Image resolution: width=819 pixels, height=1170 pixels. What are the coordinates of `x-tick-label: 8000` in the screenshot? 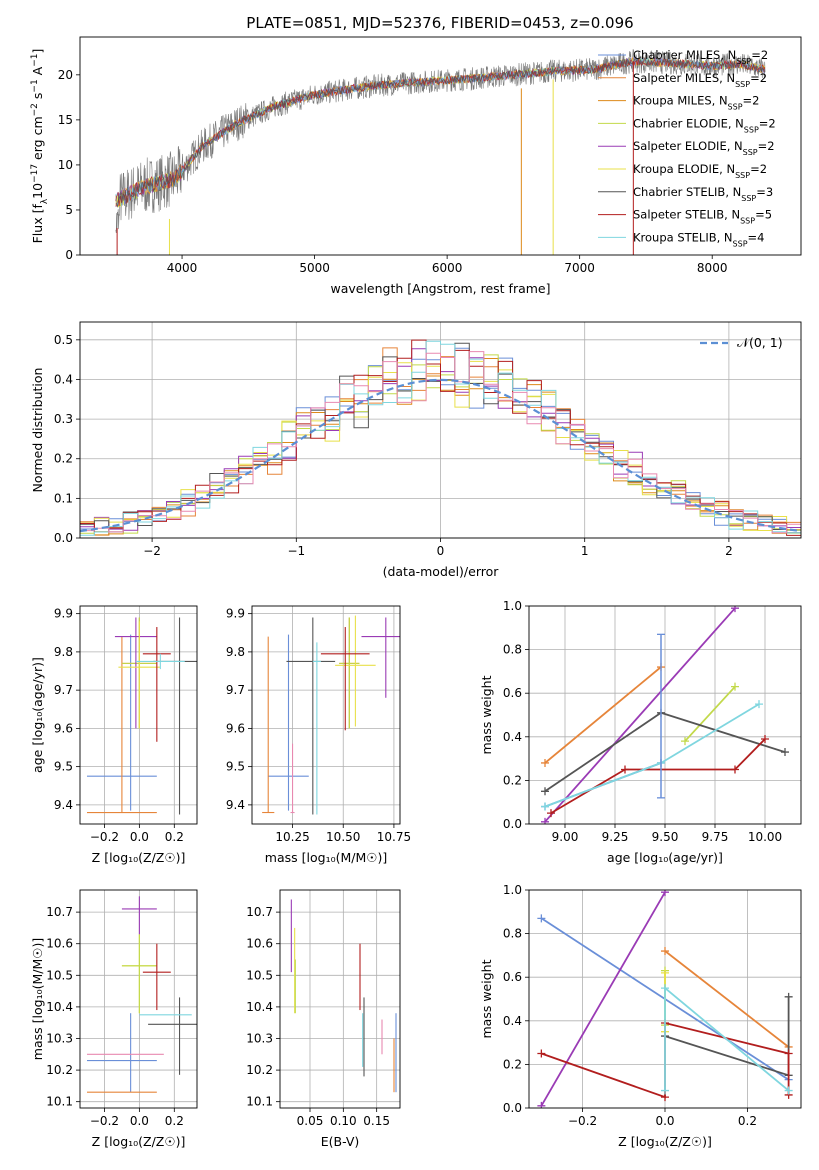 It's located at (712, 268).